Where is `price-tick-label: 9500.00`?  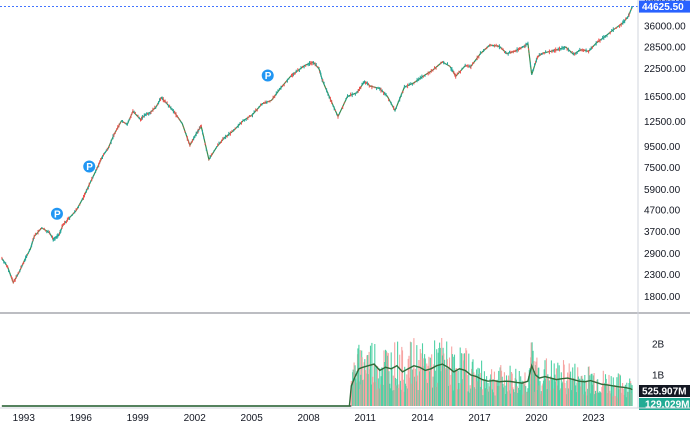
price-tick-label: 9500.00 is located at coordinates (662, 147).